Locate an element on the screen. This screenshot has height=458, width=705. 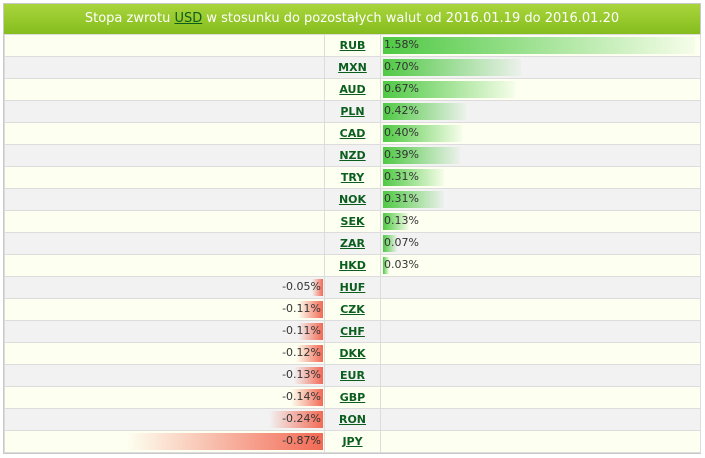
currency-link: JPY is located at coordinates (352, 441).